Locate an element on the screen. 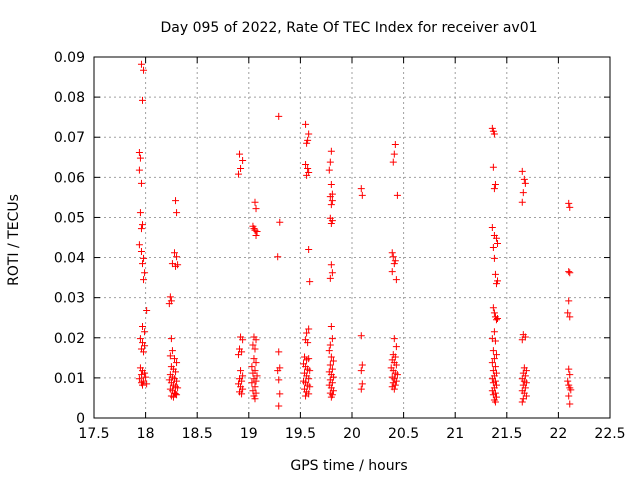  x-tick-label: 20.5 is located at coordinates (403, 434).